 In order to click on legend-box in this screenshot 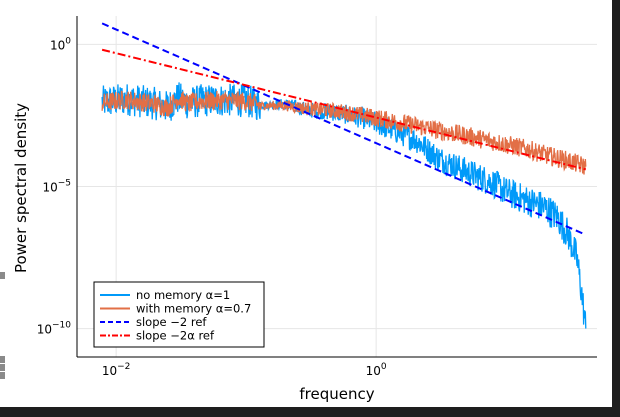, I will do `click(179, 314)`.